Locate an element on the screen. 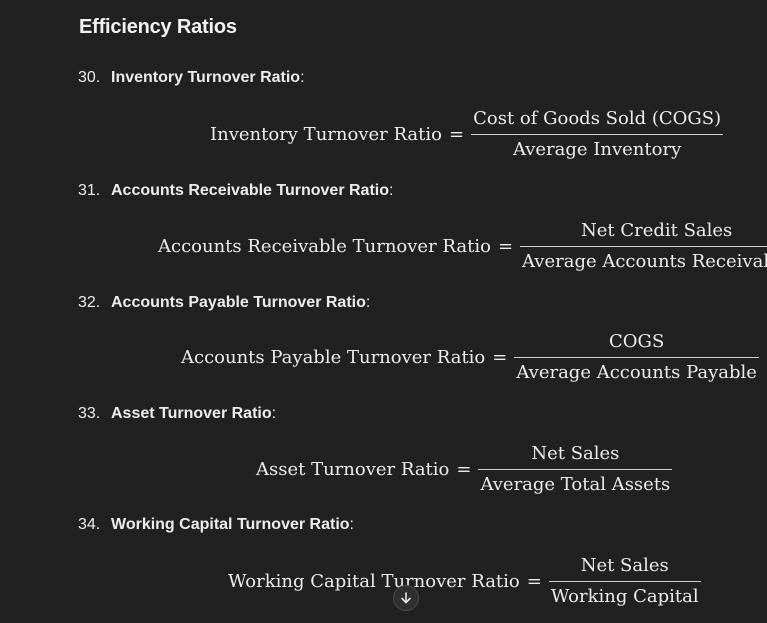 The image size is (767, 623). list-item-title: Accounts Payable Turnover Ratio is located at coordinates (238, 302).